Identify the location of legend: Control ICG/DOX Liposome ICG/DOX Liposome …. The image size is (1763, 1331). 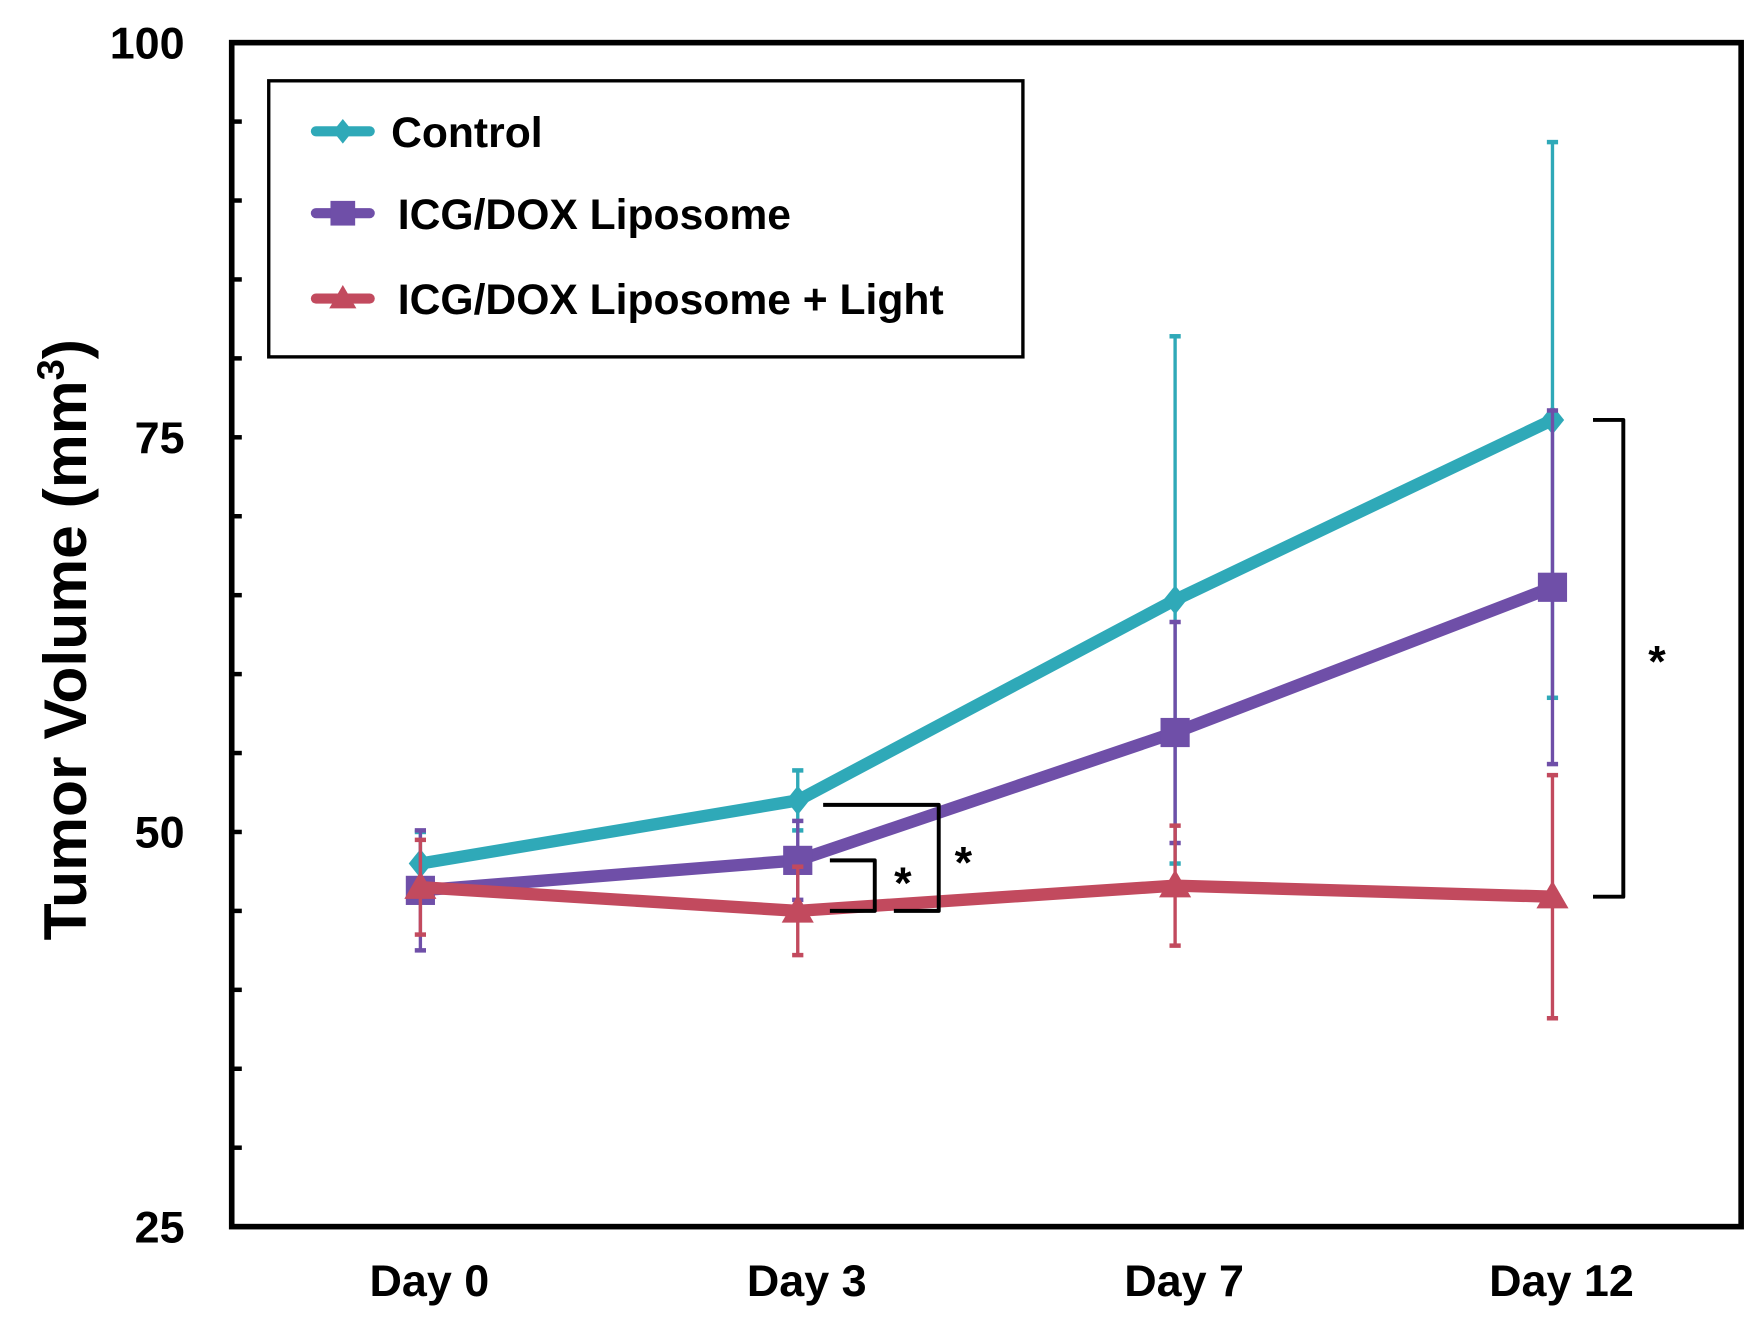
(646, 219).